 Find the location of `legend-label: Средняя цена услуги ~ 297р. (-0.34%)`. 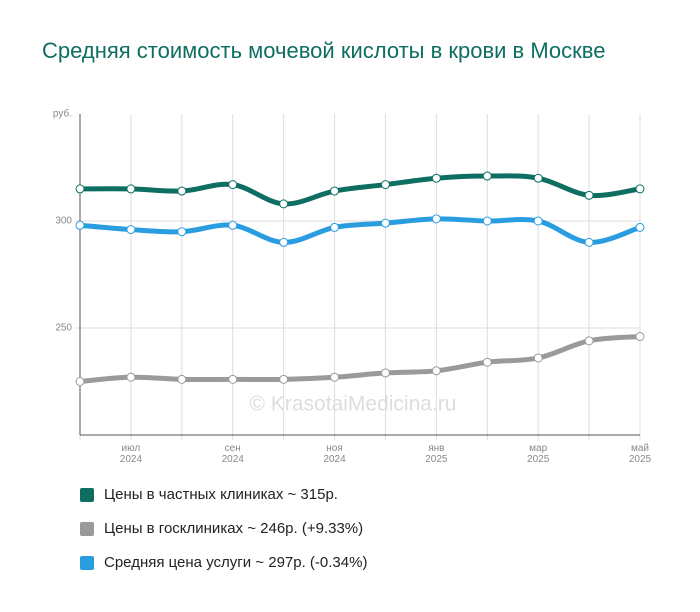

legend-label: Средняя цена услуги ~ 297р. (-0.34%) is located at coordinates (236, 562).